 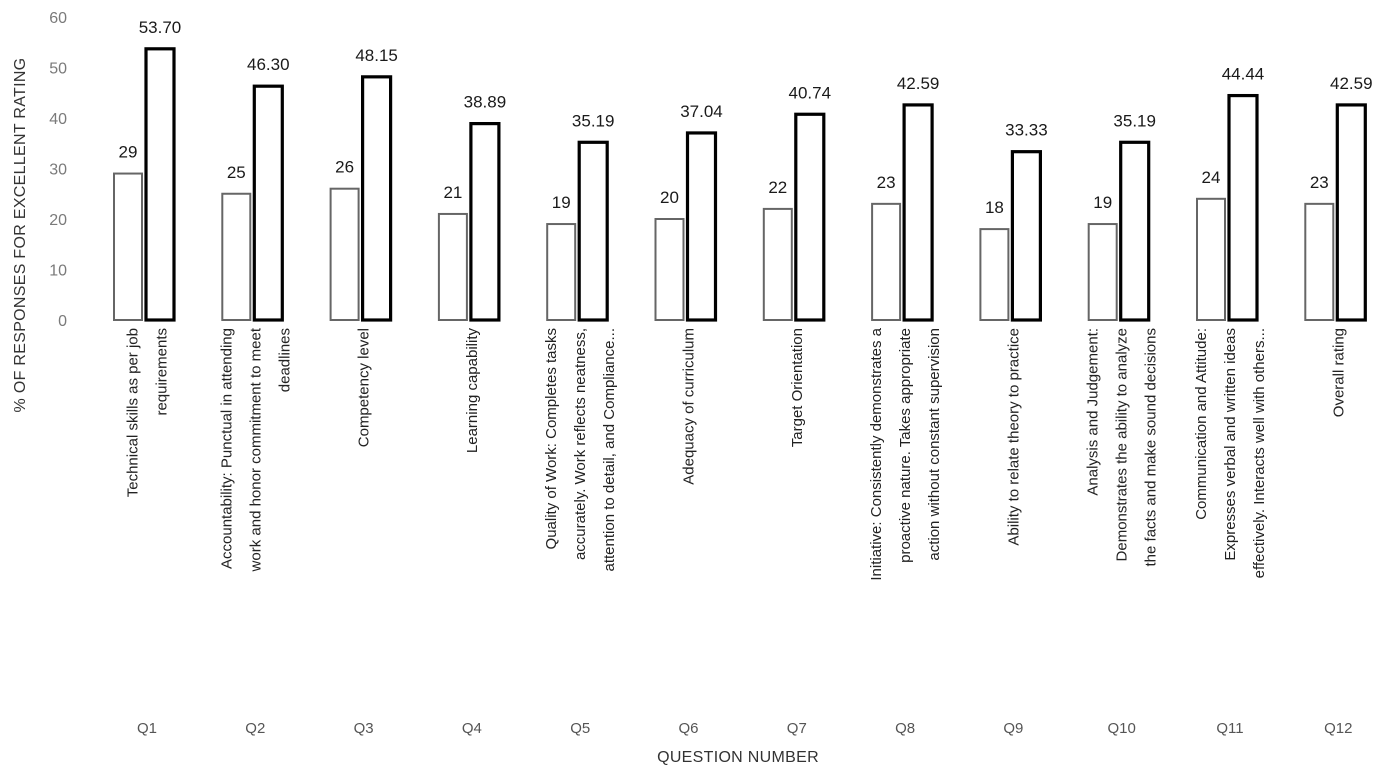 What do you see at coordinates (1026, 236) in the screenshot?
I see `bar-series-2-q9` at bounding box center [1026, 236].